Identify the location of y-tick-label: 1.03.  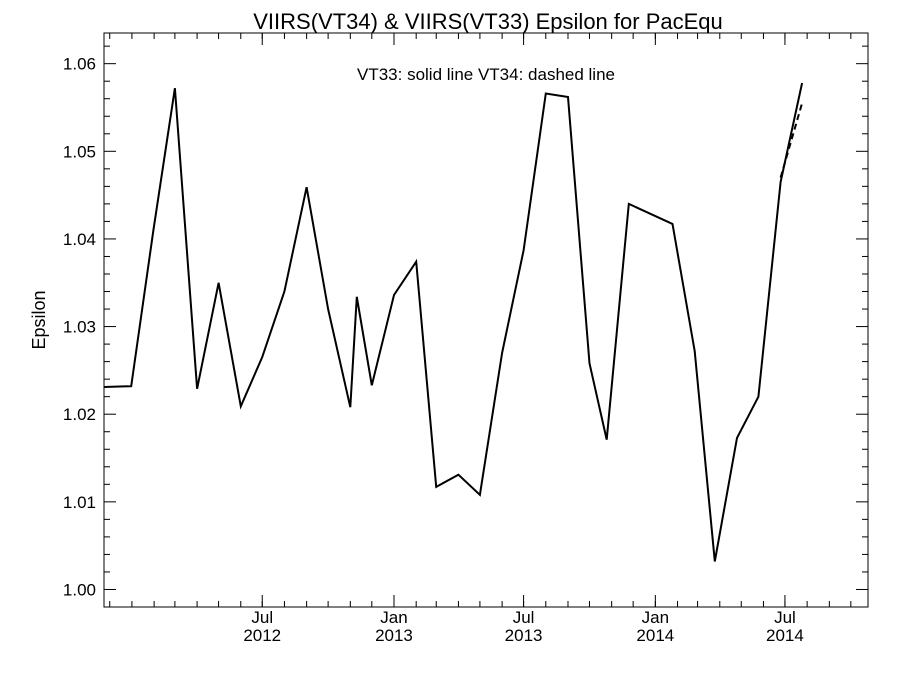
(79, 327).